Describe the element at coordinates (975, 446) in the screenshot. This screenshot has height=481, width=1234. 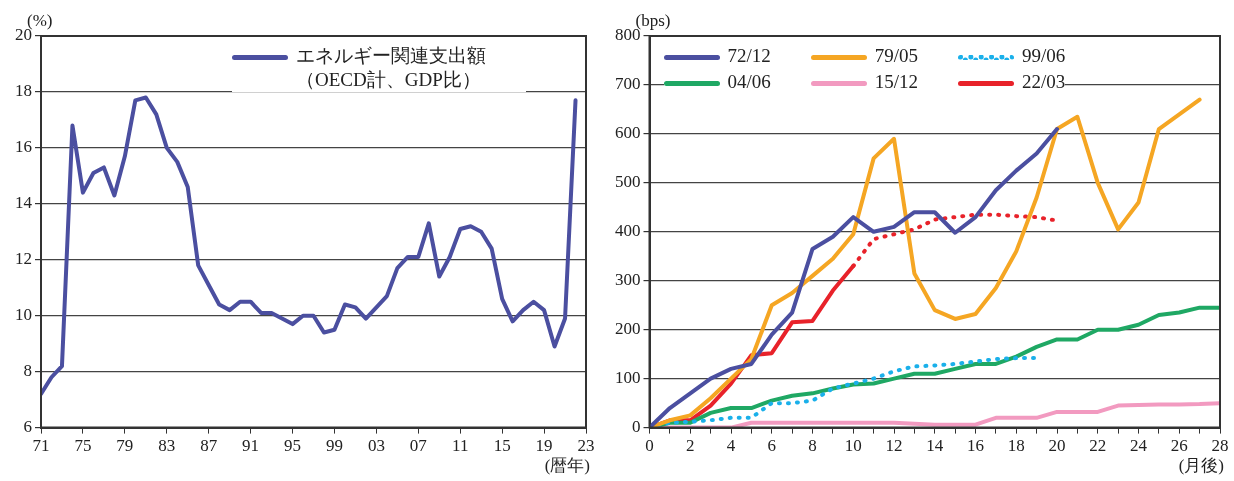
I see `x-tick-label: 16` at that location.